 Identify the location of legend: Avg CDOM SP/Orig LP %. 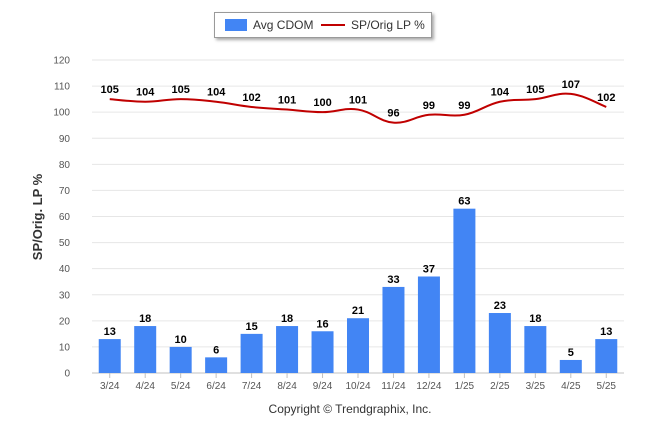
(323, 25).